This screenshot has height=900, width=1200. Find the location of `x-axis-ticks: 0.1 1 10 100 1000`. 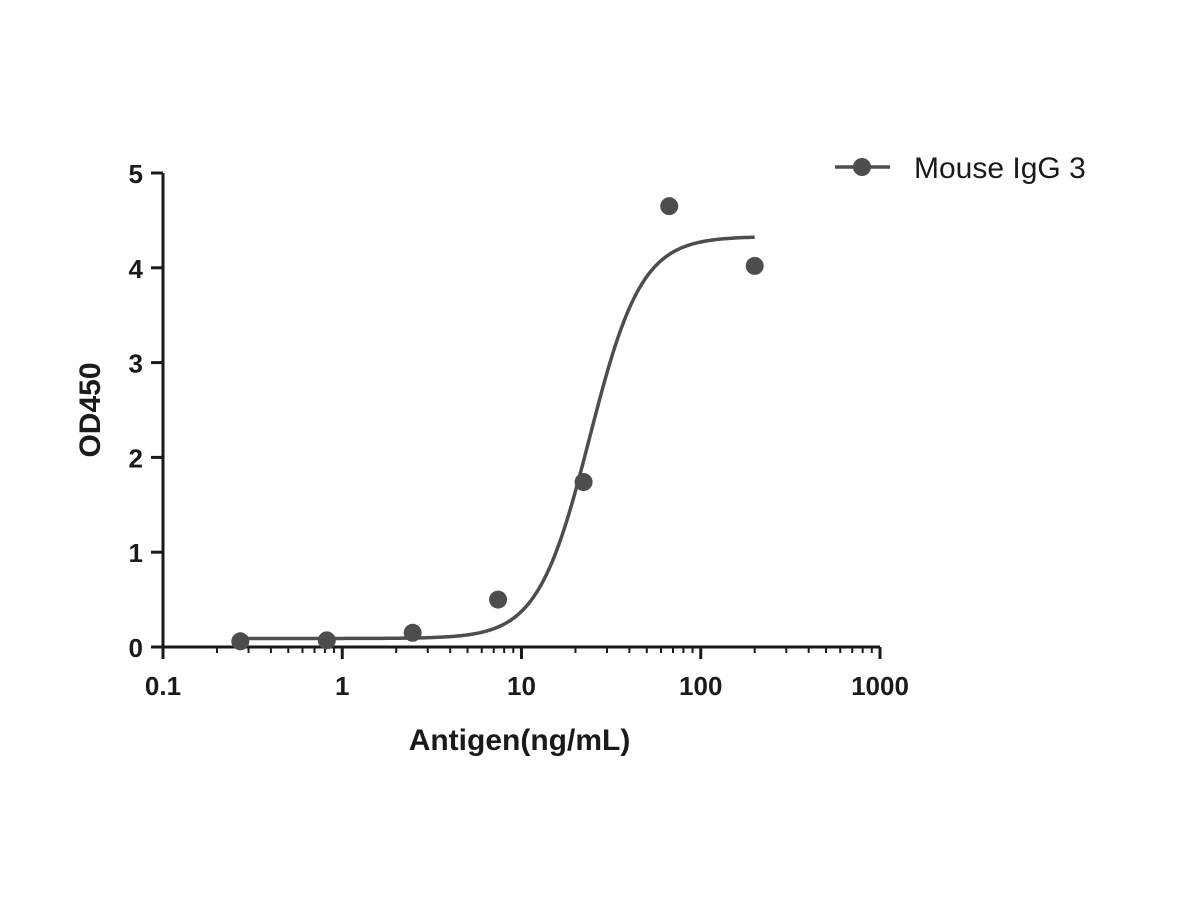

x-axis-ticks: 0.1 1 10 100 1000 is located at coordinates (527, 674).